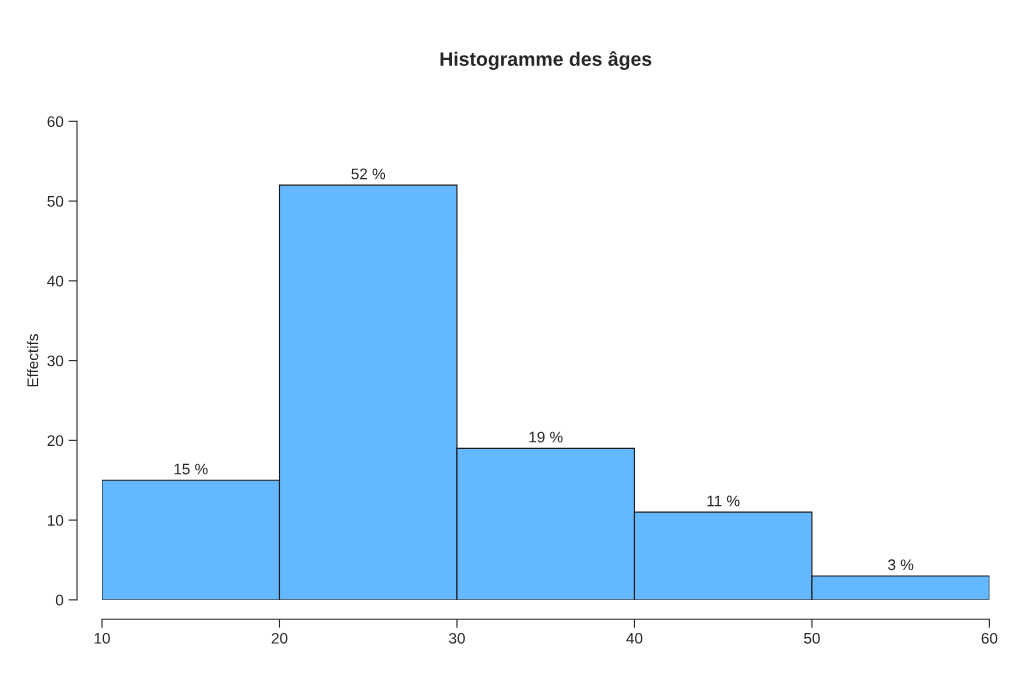  What do you see at coordinates (546, 60) in the screenshot?
I see `chart-title: Histogramme des âges` at bounding box center [546, 60].